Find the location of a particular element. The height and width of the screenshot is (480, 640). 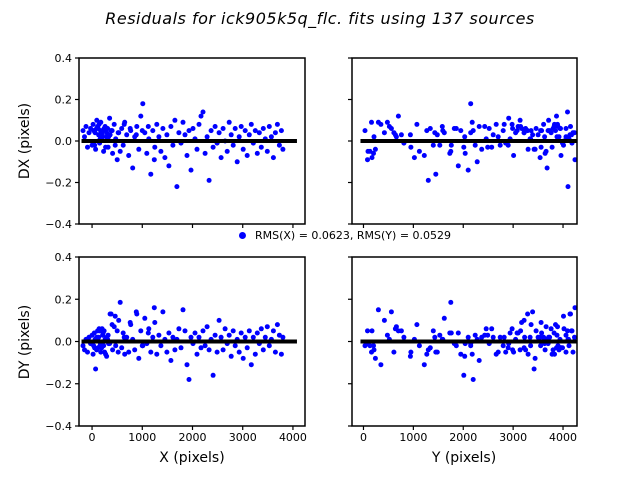

y-tick-label: 0.0 is located at coordinates (64, 342).